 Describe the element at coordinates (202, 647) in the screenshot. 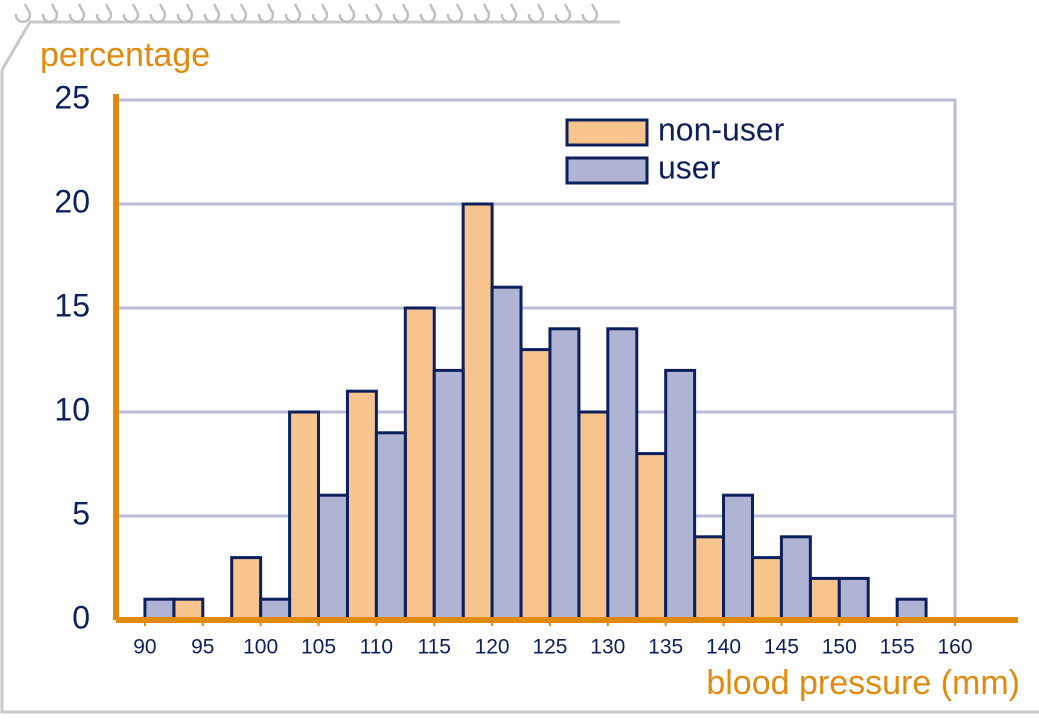

I see `x-tick-label: 95` at that location.